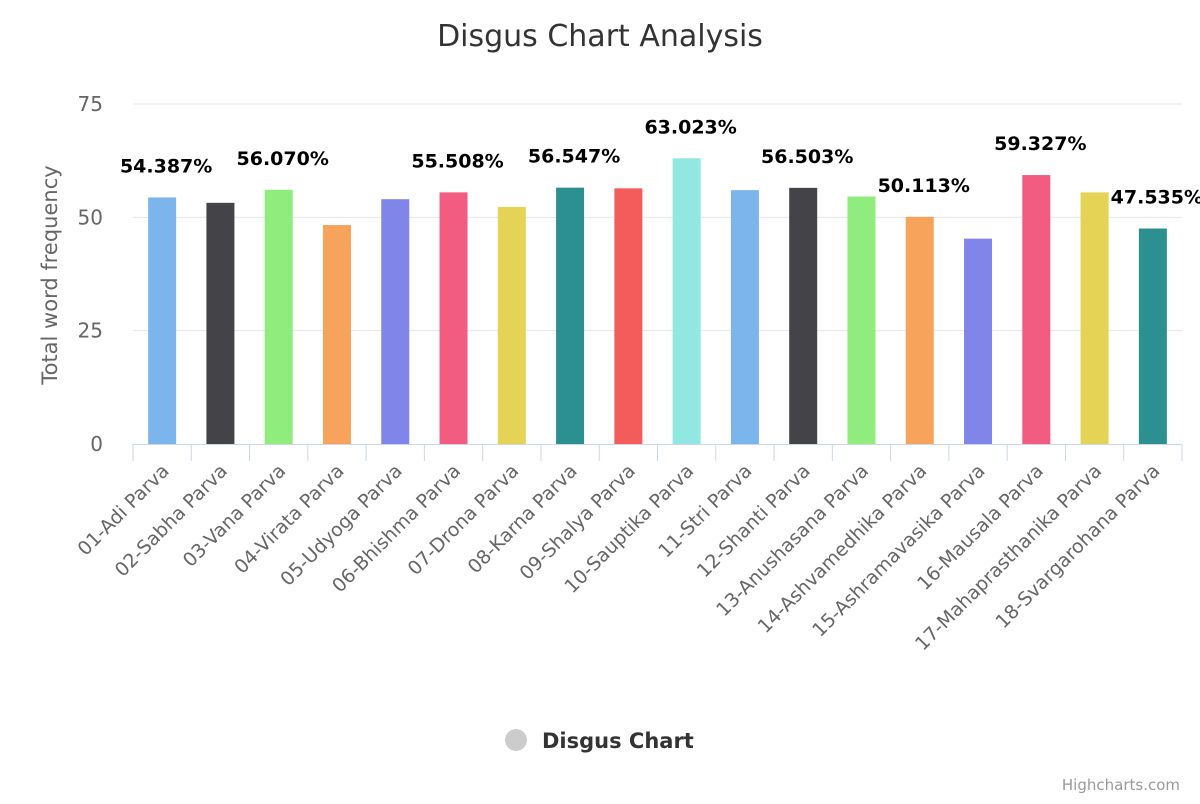 The height and width of the screenshot is (804, 1200). What do you see at coordinates (283, 159) in the screenshot?
I see `data-label: 56.070%` at bounding box center [283, 159].